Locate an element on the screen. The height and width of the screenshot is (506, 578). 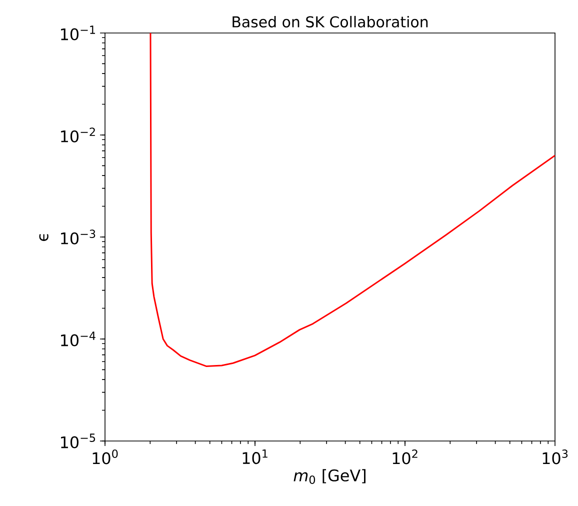
y-tick-label: 10$^{−1}$ is located at coordinates (78, 33).